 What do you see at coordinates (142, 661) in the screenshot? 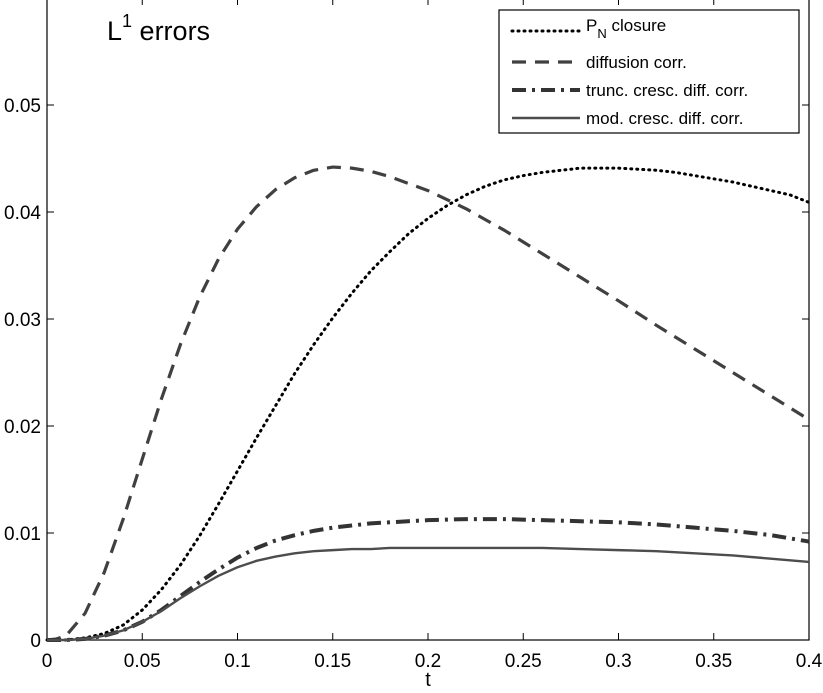
I see `x-tick-label: 0.05` at bounding box center [142, 661].